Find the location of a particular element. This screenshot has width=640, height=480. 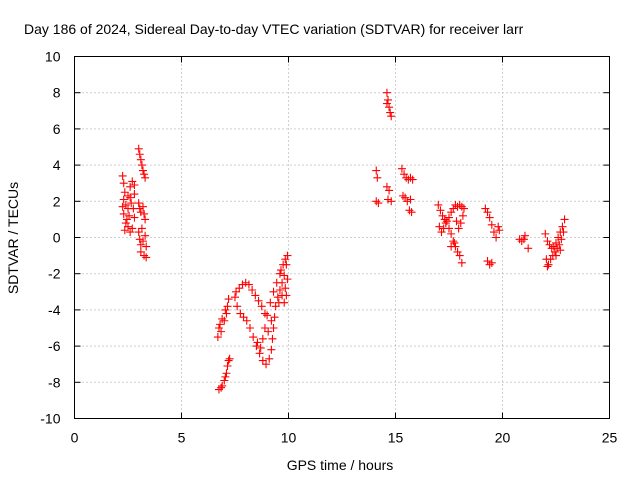

y-tick-label: -6 is located at coordinates (54, 346).